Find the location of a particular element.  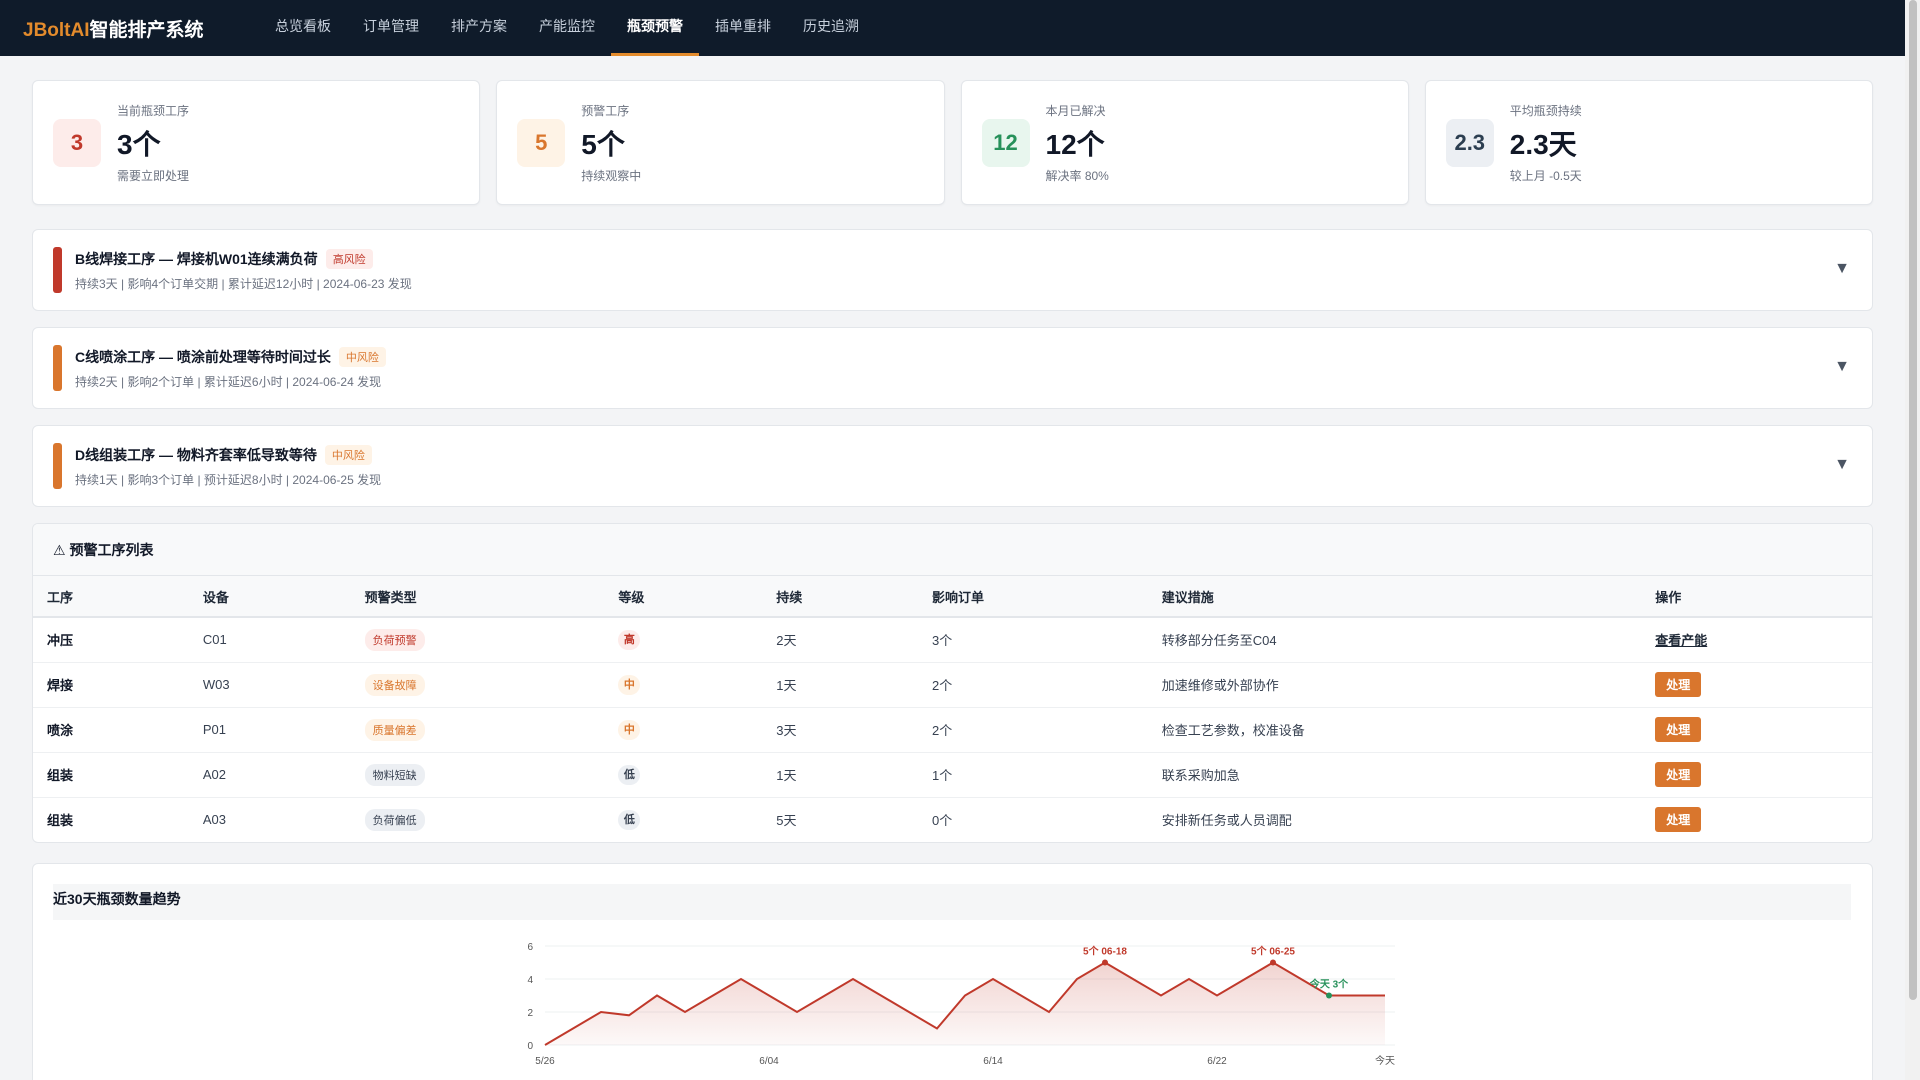

table-header-cell: 等级 is located at coordinates (683, 597).